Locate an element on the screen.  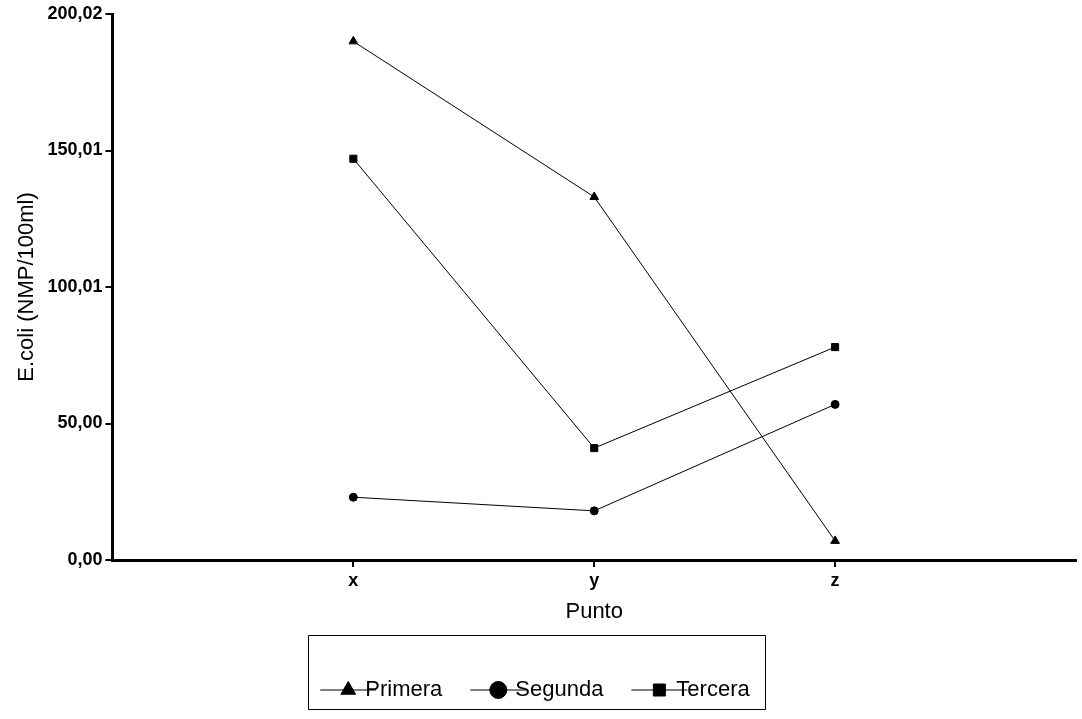
y-axis-title: E.coli (NMP/100ml) is located at coordinates (26, 287).